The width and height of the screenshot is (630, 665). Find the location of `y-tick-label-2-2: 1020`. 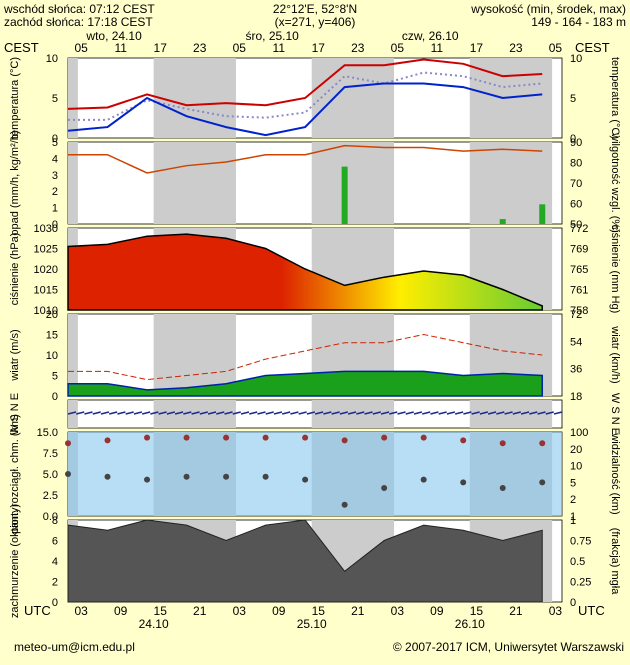

y-tick-label-2-2: 1020 is located at coordinates (46, 270).